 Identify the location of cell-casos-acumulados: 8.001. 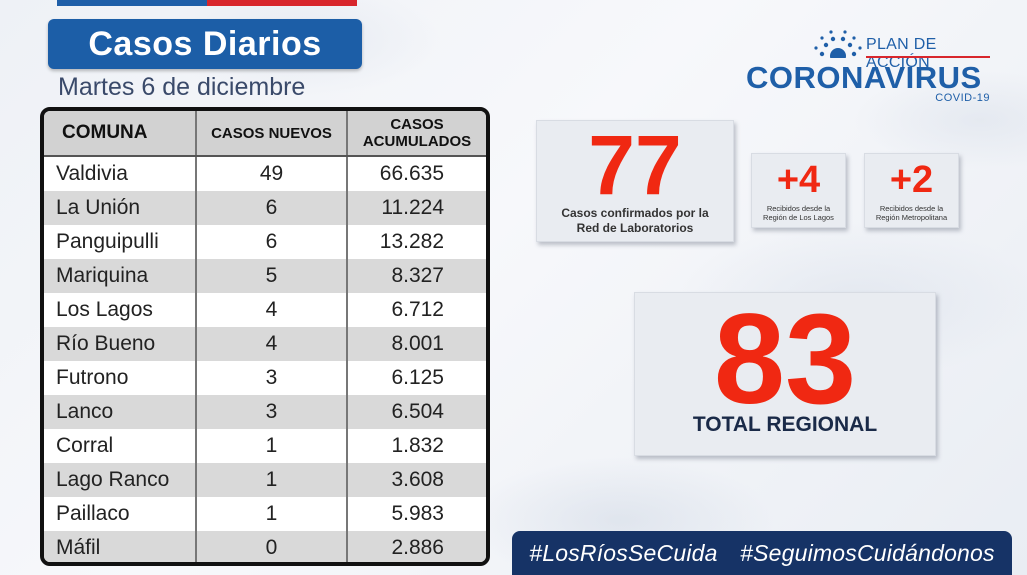
(417, 343).